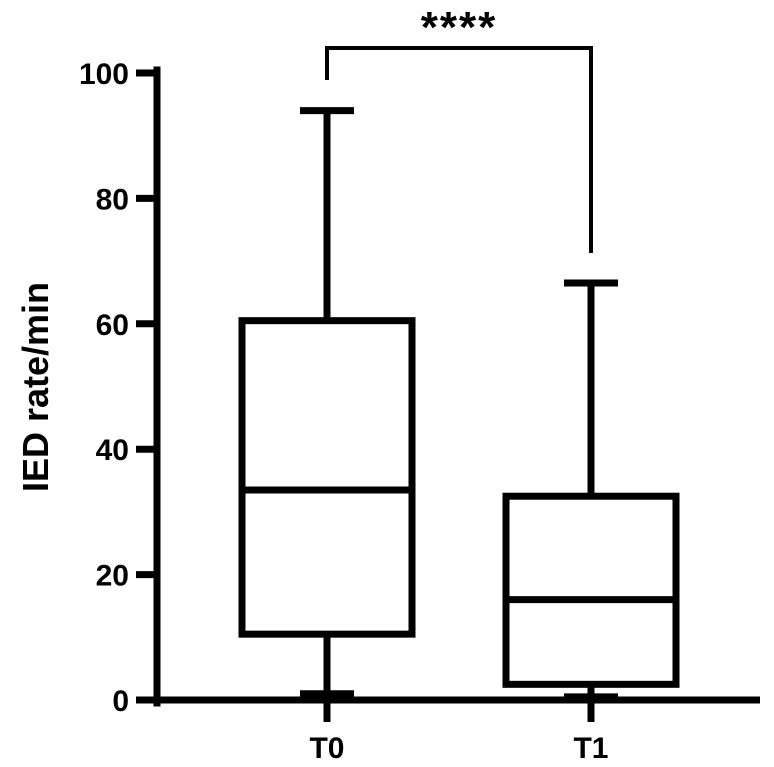 This screenshot has width=774, height=767. Describe the element at coordinates (459, 149) in the screenshot. I see `bracket-line` at that location.